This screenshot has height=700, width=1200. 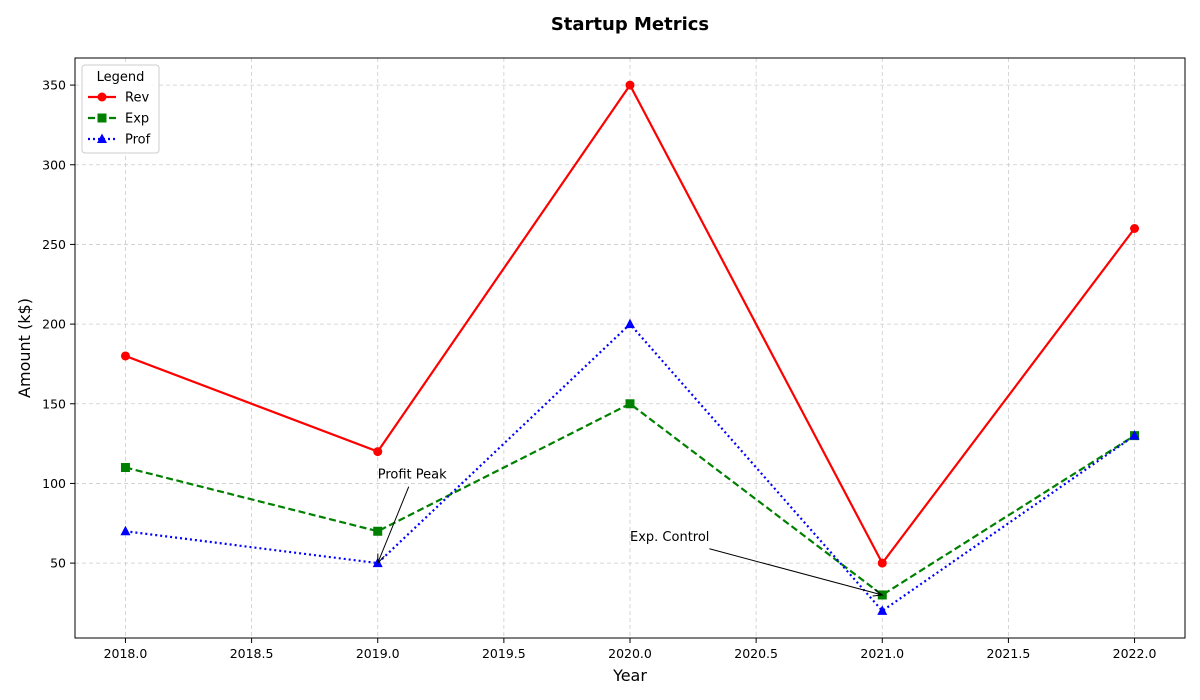 What do you see at coordinates (504, 653) in the screenshot?
I see `x-tick-label: 2019.5` at bounding box center [504, 653].